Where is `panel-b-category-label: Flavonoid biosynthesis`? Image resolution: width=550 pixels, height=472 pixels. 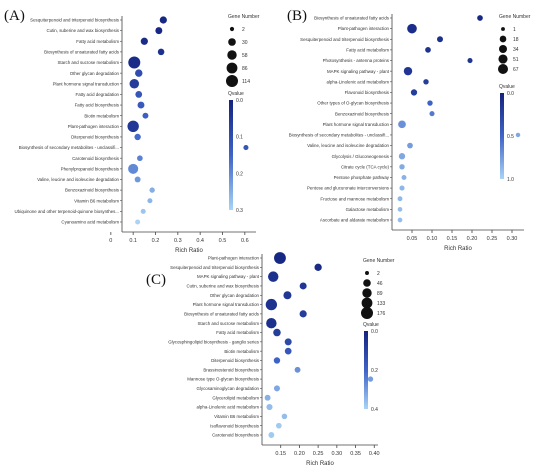 panel-b-category-label: Flavonoid biosynthesis is located at coordinates (367, 92).